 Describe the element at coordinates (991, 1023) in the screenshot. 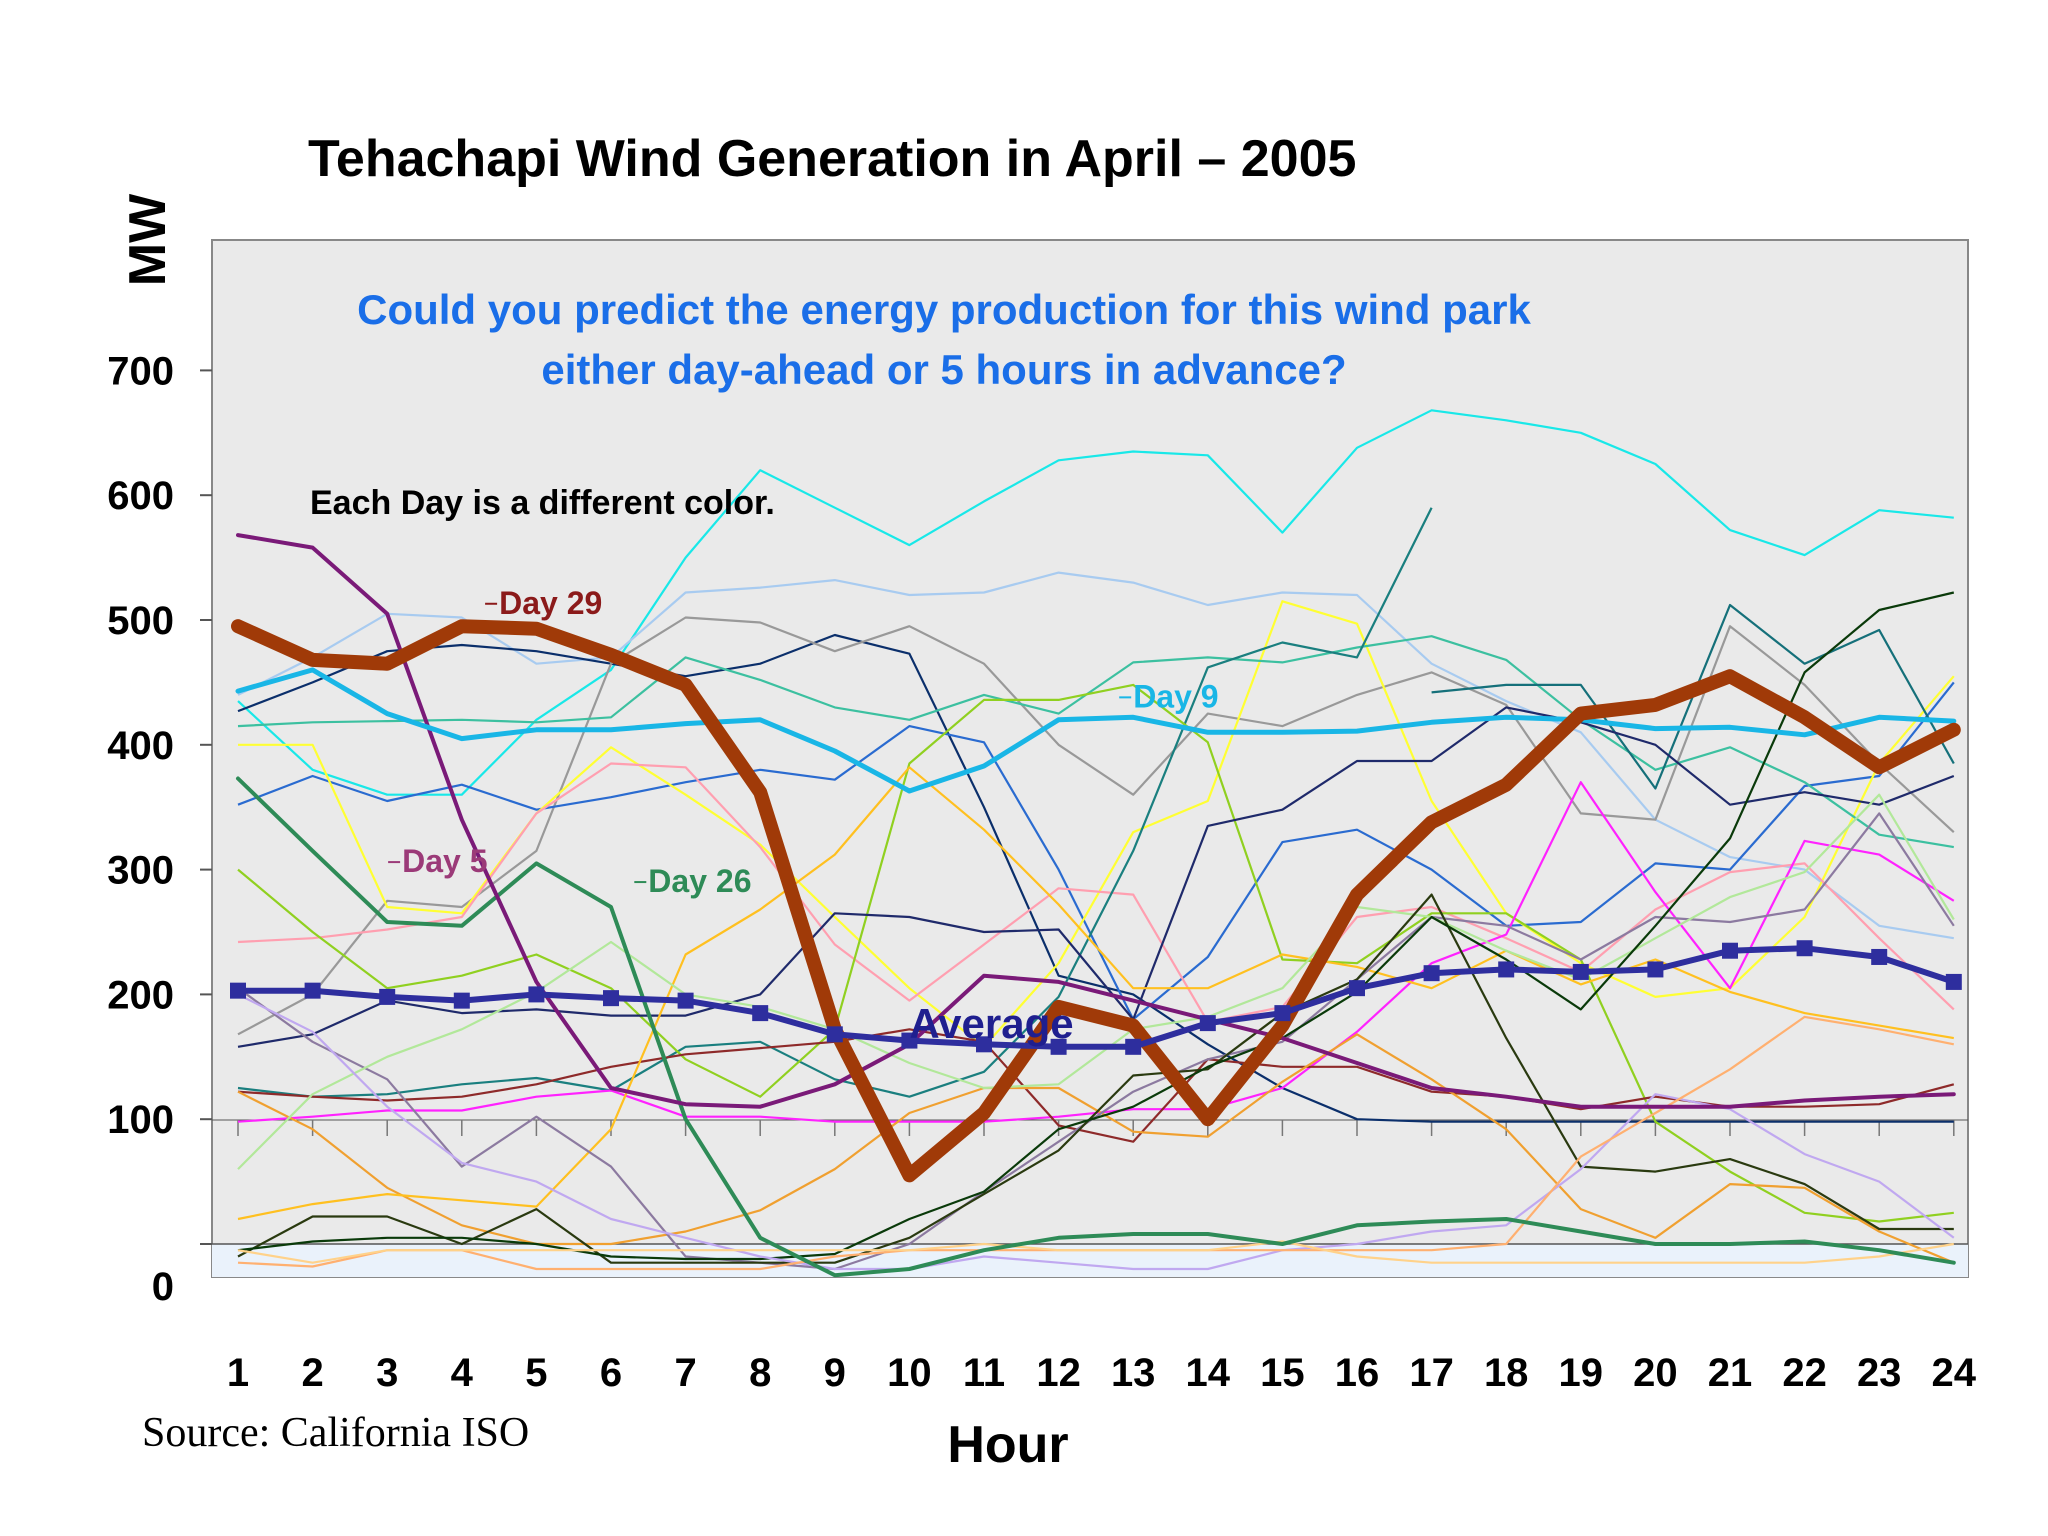

I see `average-series-label: Average` at that location.